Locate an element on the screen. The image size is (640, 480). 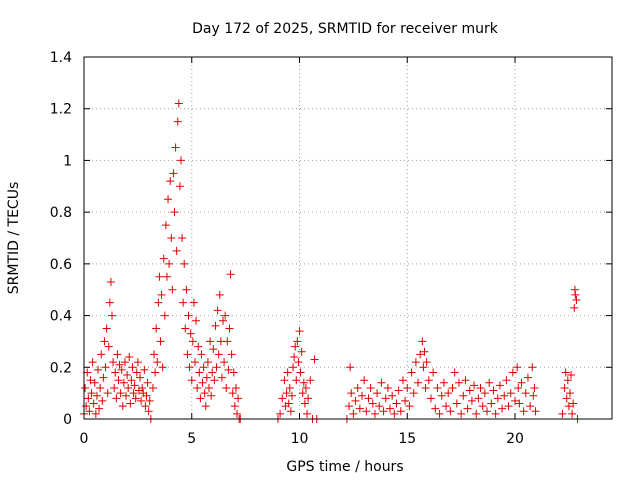
y-axis-label: SRMTID / TECUs is located at coordinates (14, 238).